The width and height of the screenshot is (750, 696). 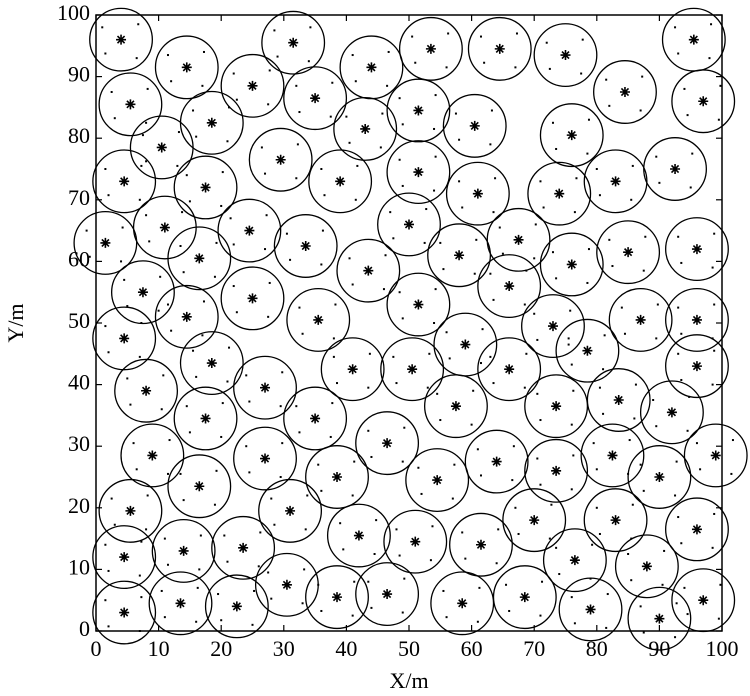 I want to click on y-tick-label: 80, so click(x=79, y=135).